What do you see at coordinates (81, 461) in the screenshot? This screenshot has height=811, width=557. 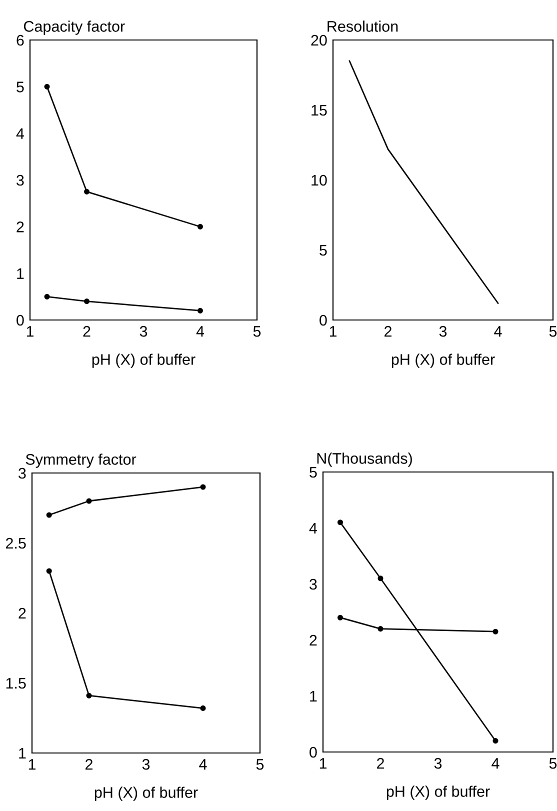 I see `chart-title: Symmetry factor` at bounding box center [81, 461].